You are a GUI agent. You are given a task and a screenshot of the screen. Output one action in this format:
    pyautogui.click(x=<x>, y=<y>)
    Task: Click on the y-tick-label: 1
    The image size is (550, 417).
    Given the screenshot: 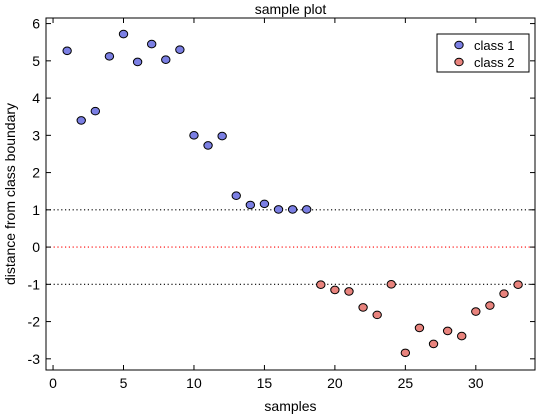 What is the action you would take?
    pyautogui.click(x=36, y=210)
    